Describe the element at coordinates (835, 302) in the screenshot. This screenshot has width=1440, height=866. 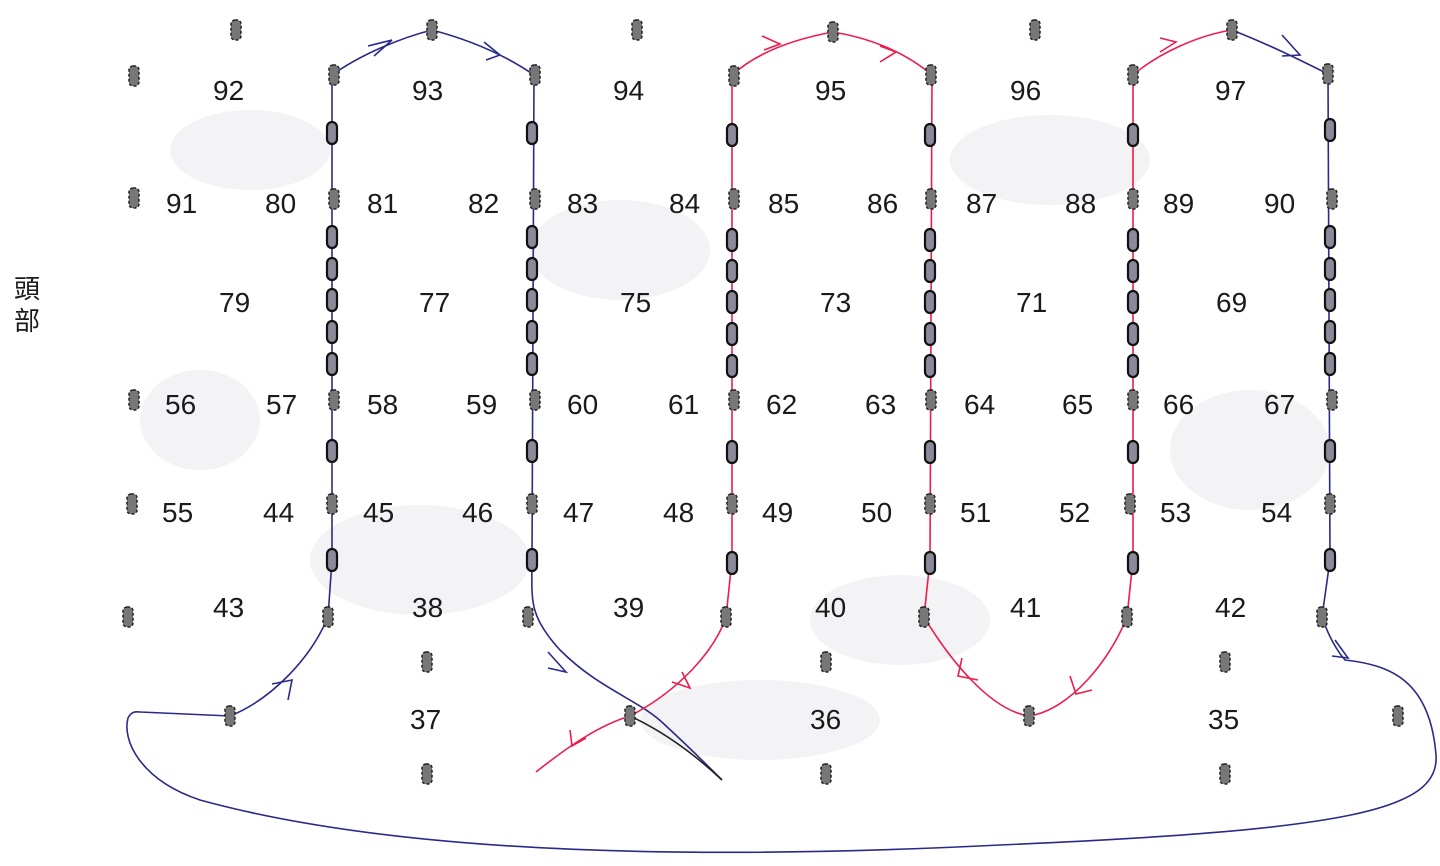
I see `cell-number-label: 73` at that location.